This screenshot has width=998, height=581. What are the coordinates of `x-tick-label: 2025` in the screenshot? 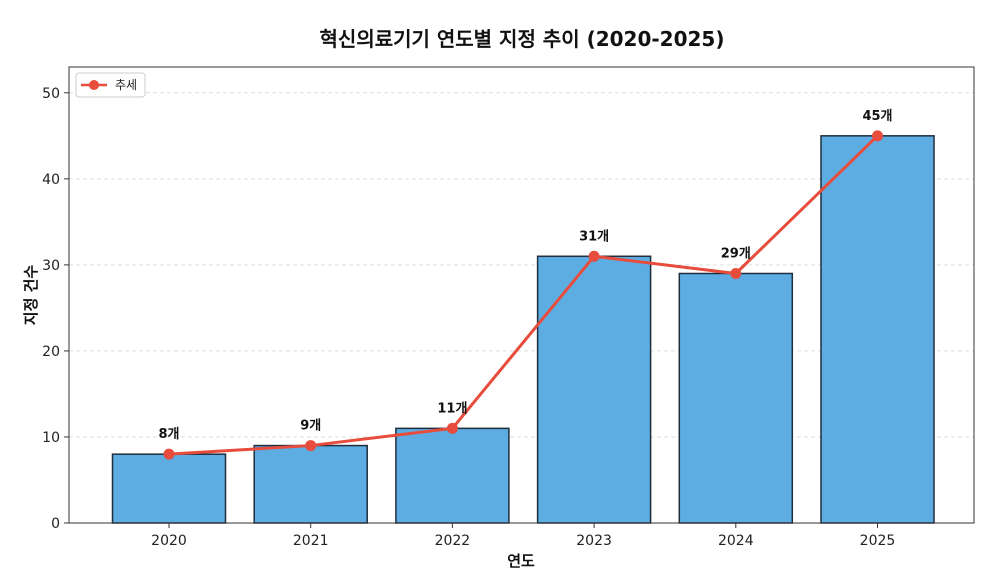 It's located at (878, 541).